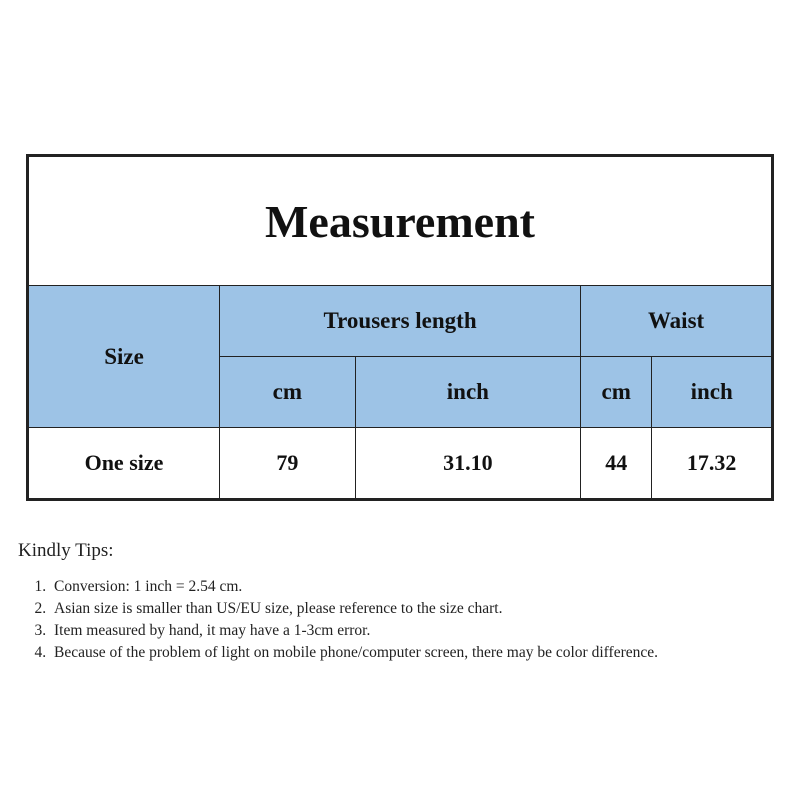 The image size is (800, 800). I want to click on table-row: One size 79 31.10 44 17.32, so click(400, 463).